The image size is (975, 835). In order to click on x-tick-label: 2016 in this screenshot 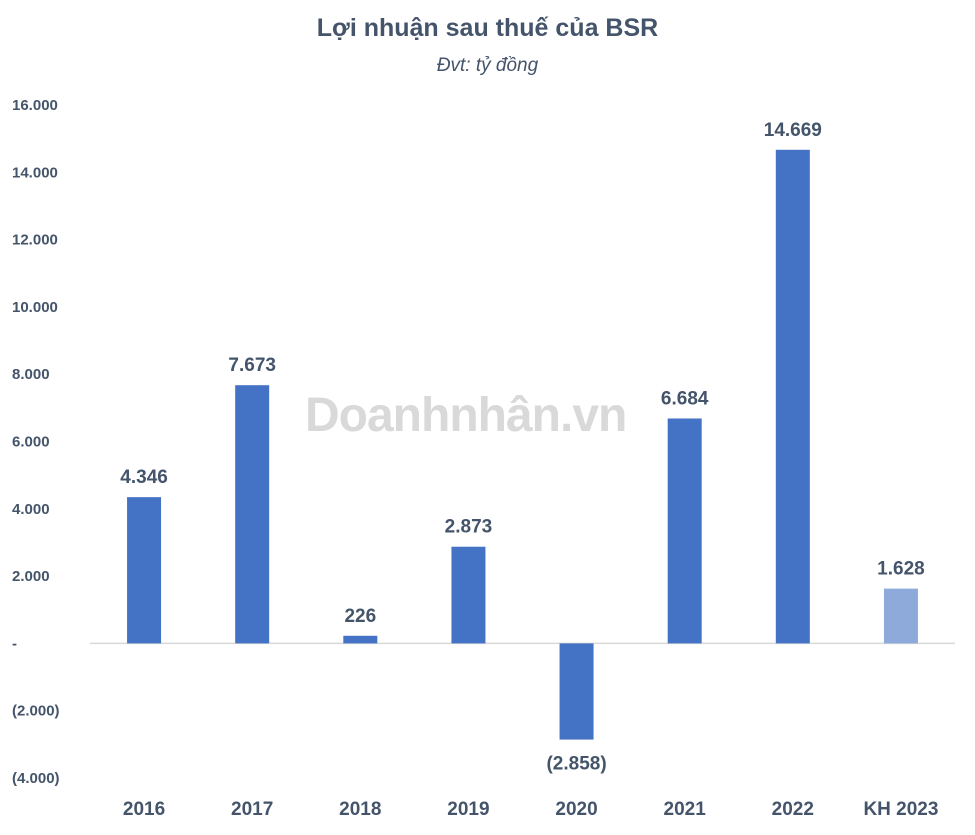, I will do `click(144, 809)`.